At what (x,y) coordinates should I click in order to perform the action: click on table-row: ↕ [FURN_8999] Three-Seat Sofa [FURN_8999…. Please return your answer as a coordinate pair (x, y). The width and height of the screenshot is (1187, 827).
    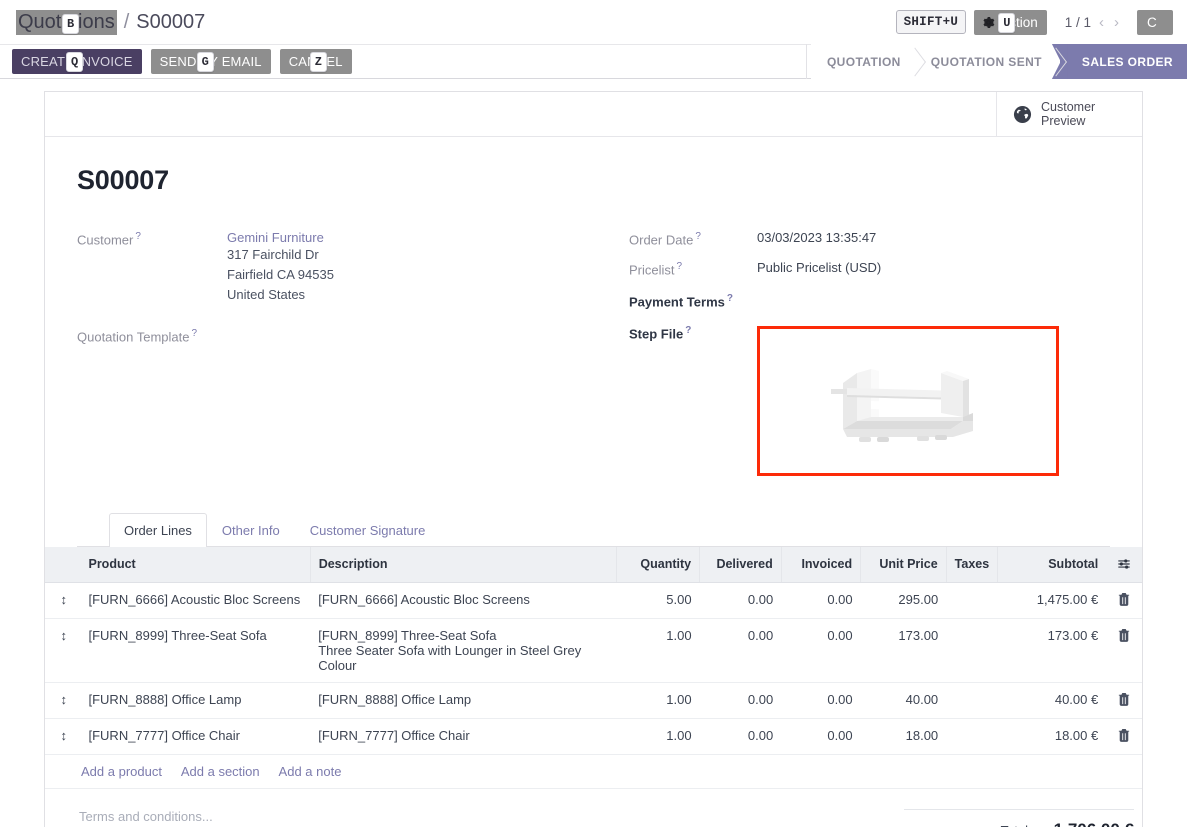
    Looking at the image, I should click on (593, 650).